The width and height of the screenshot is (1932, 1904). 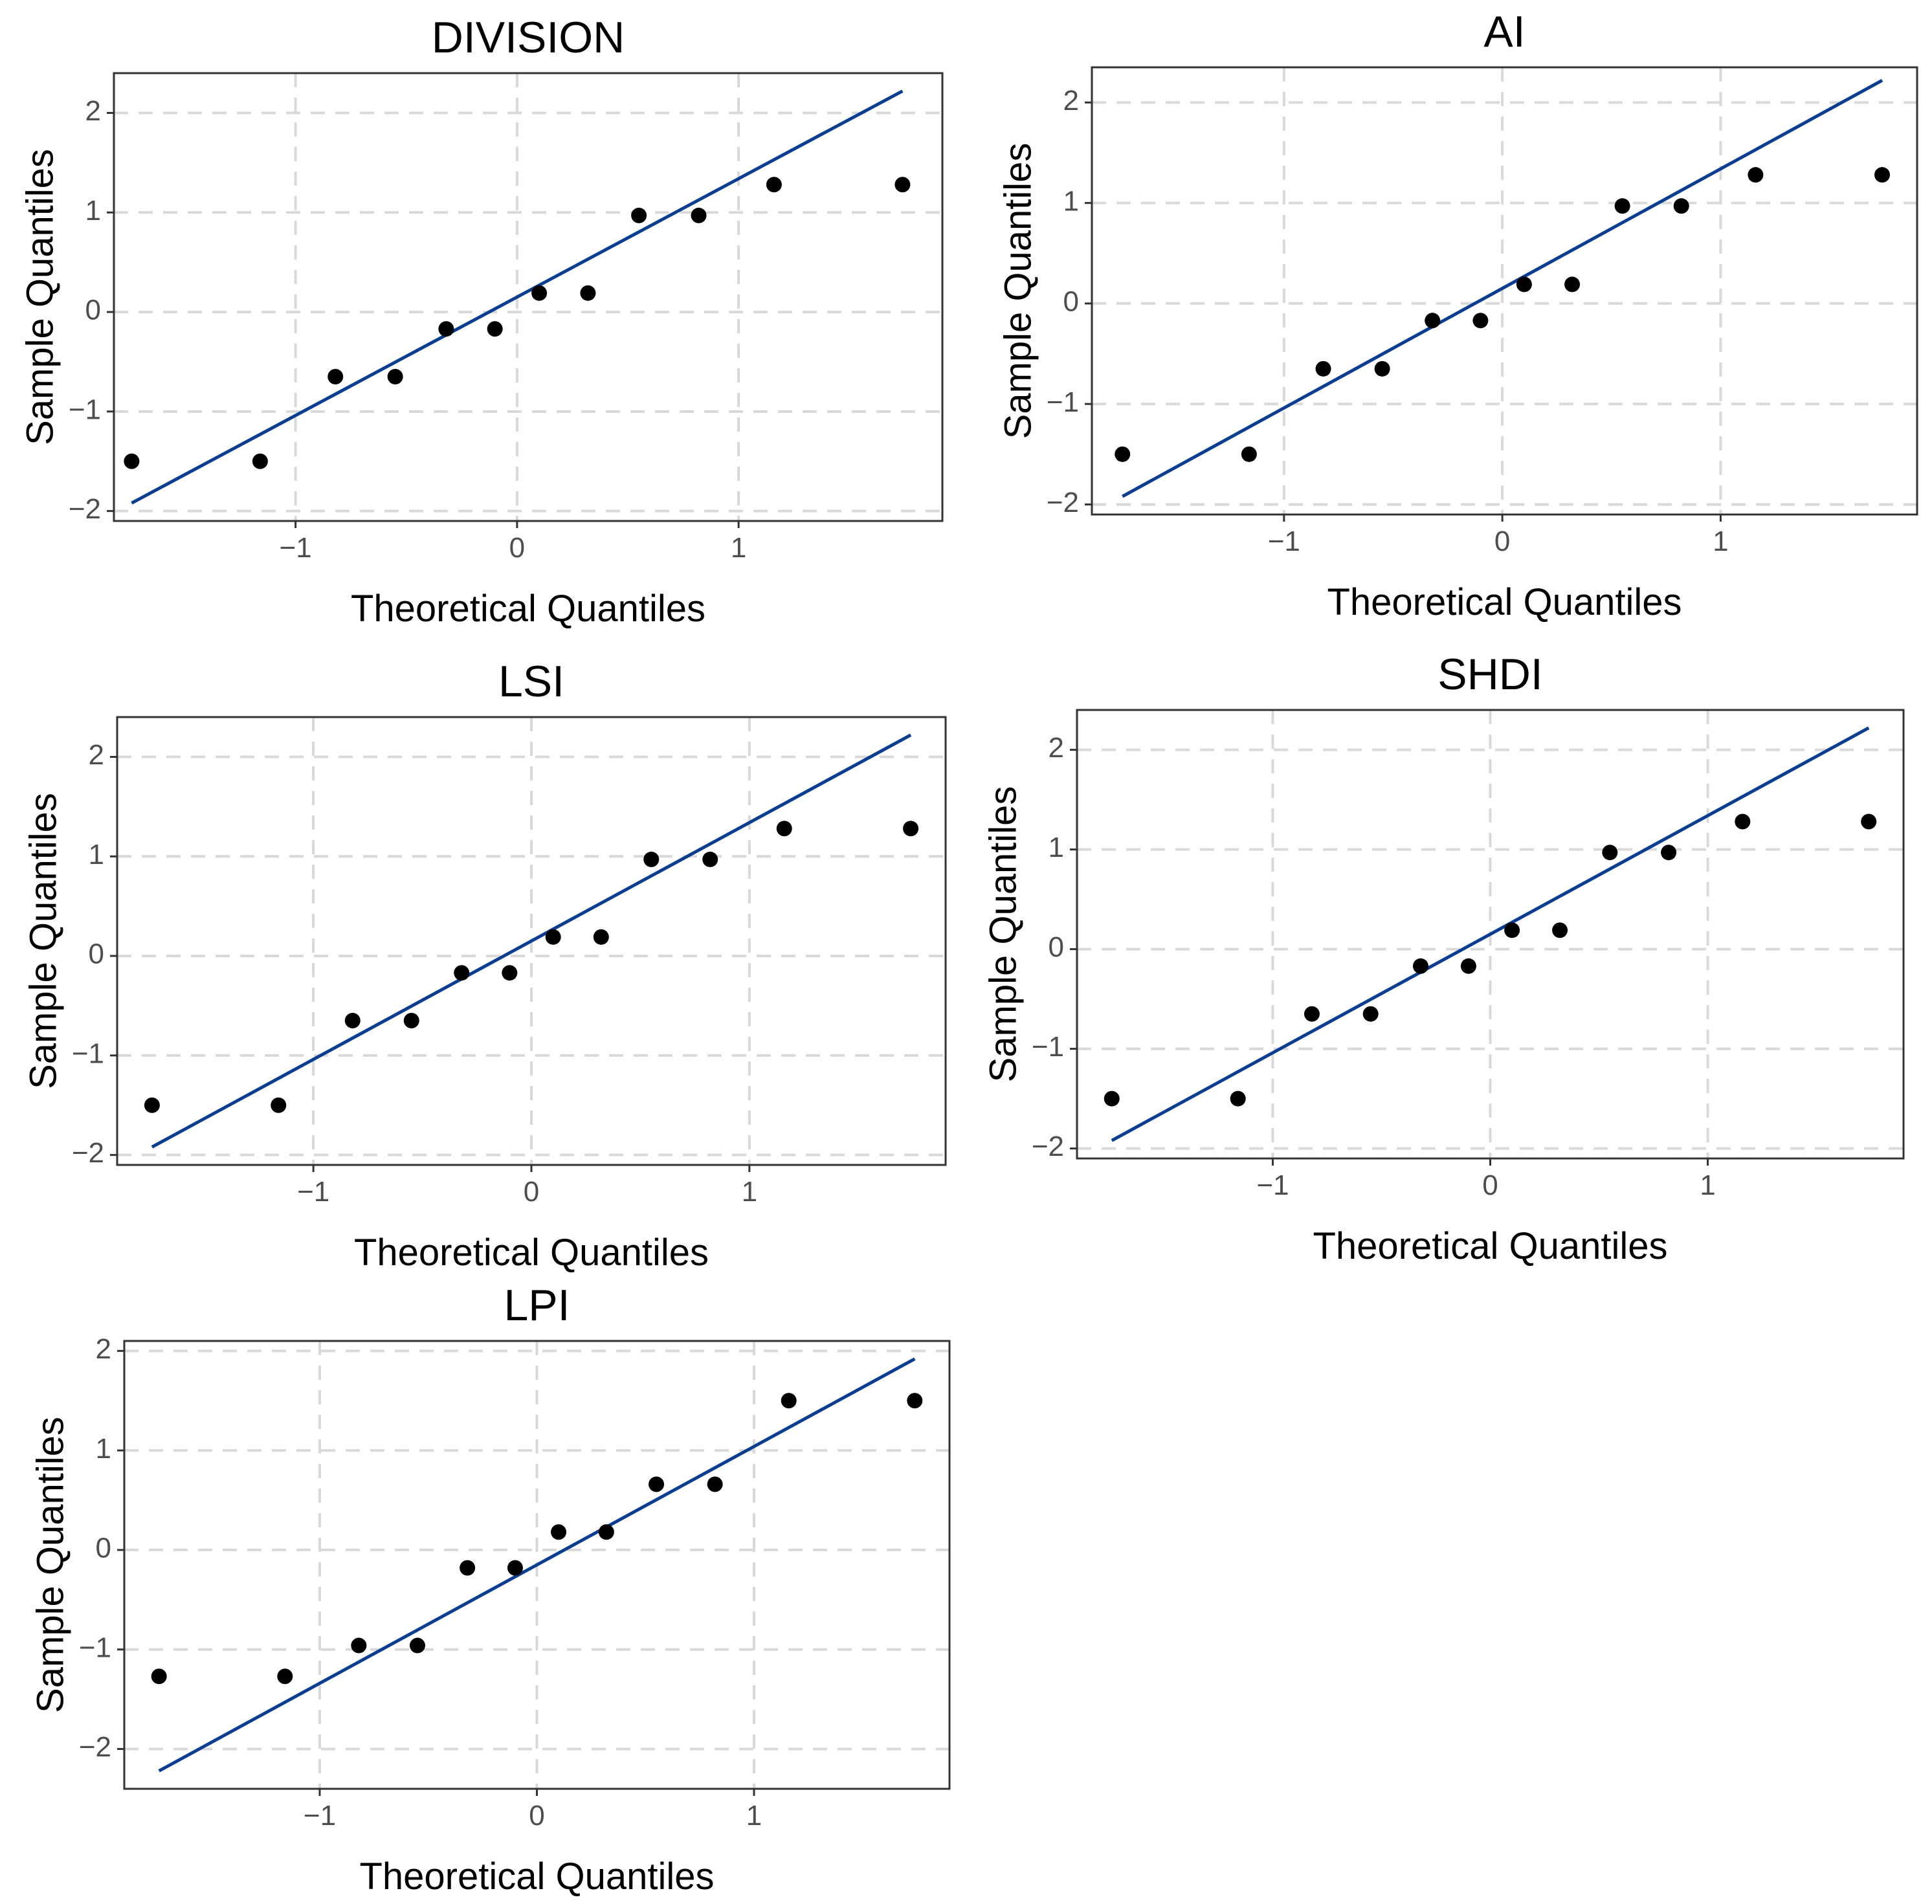 What do you see at coordinates (528, 38) in the screenshot?
I see `panel-title: DIVISION` at bounding box center [528, 38].